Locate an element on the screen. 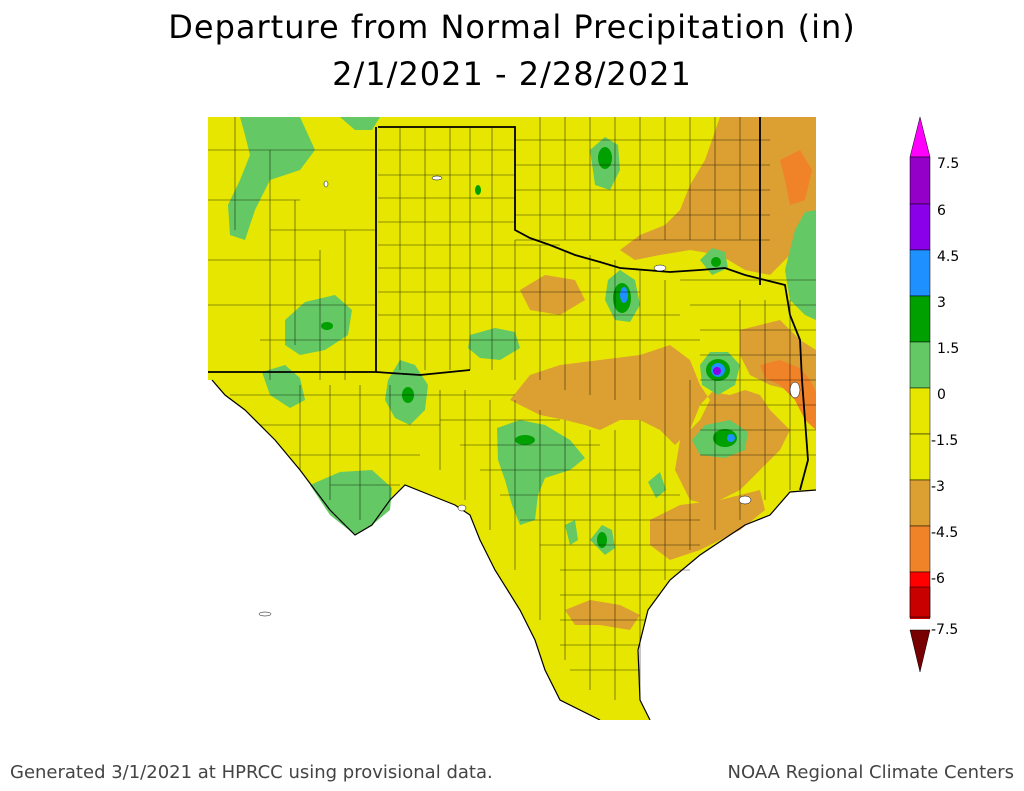  legend-arrow-bottom is located at coordinates (920, 651).